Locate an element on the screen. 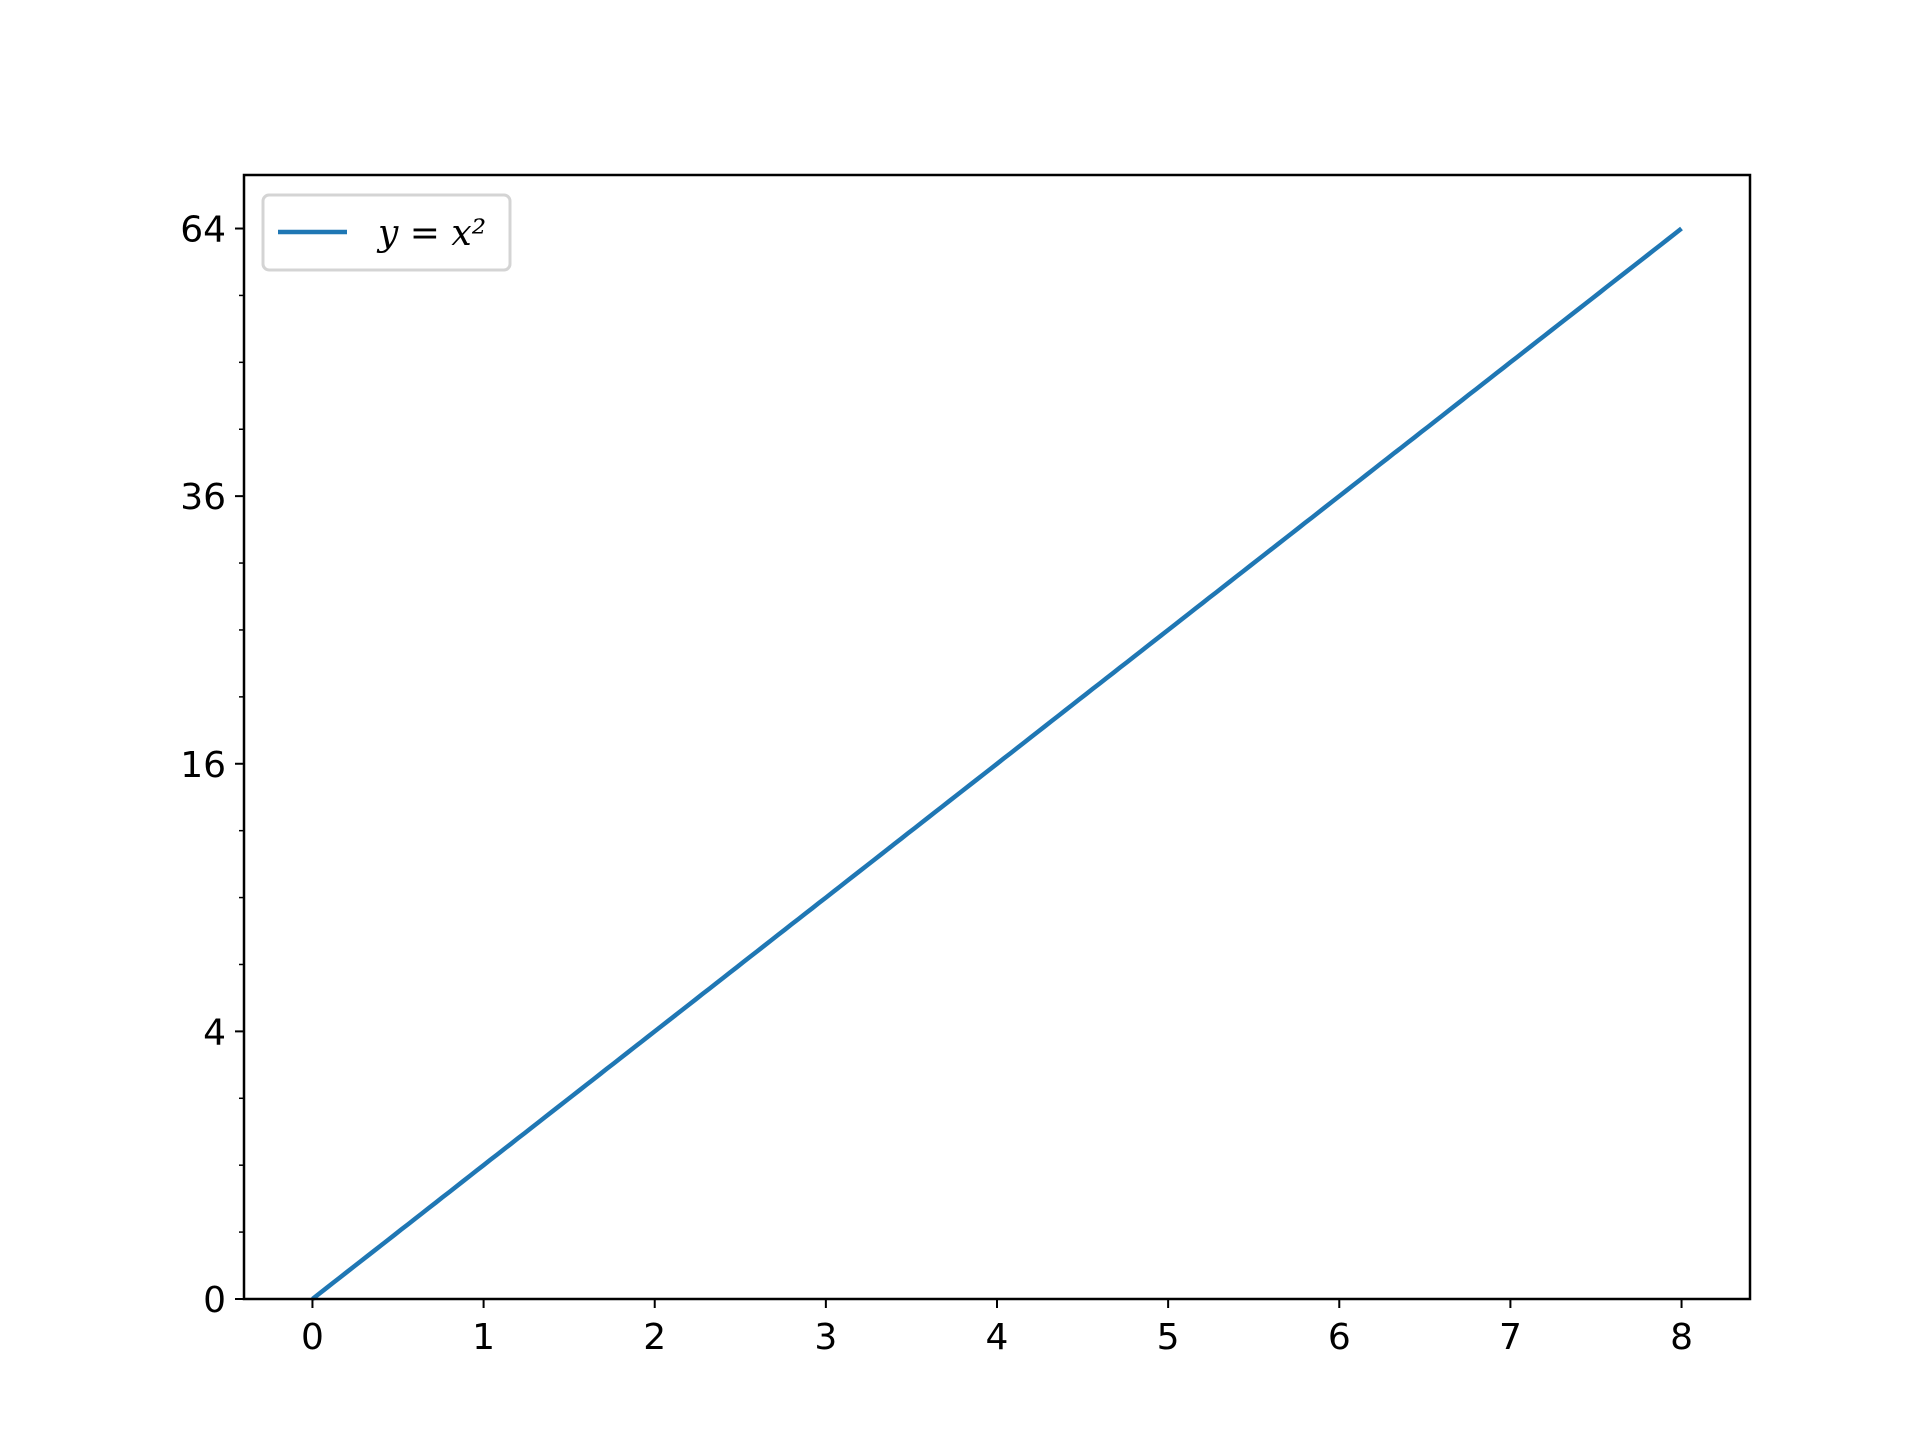 The width and height of the screenshot is (1920, 1440). x-tick-label: 2 is located at coordinates (654, 1337).